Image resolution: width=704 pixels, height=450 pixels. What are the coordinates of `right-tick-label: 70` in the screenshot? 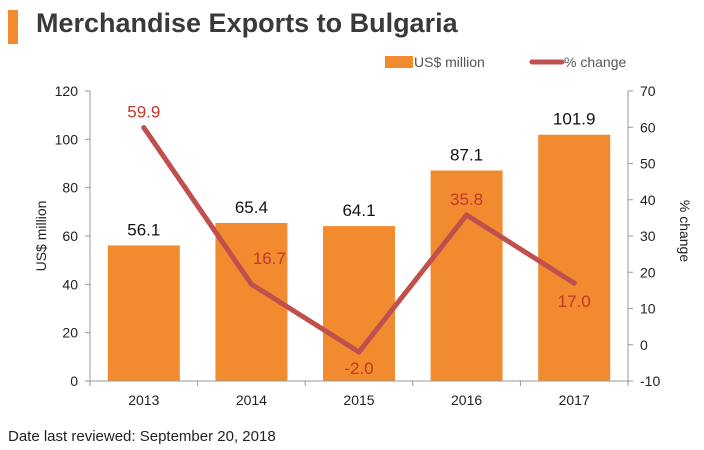 It's located at (648, 91).